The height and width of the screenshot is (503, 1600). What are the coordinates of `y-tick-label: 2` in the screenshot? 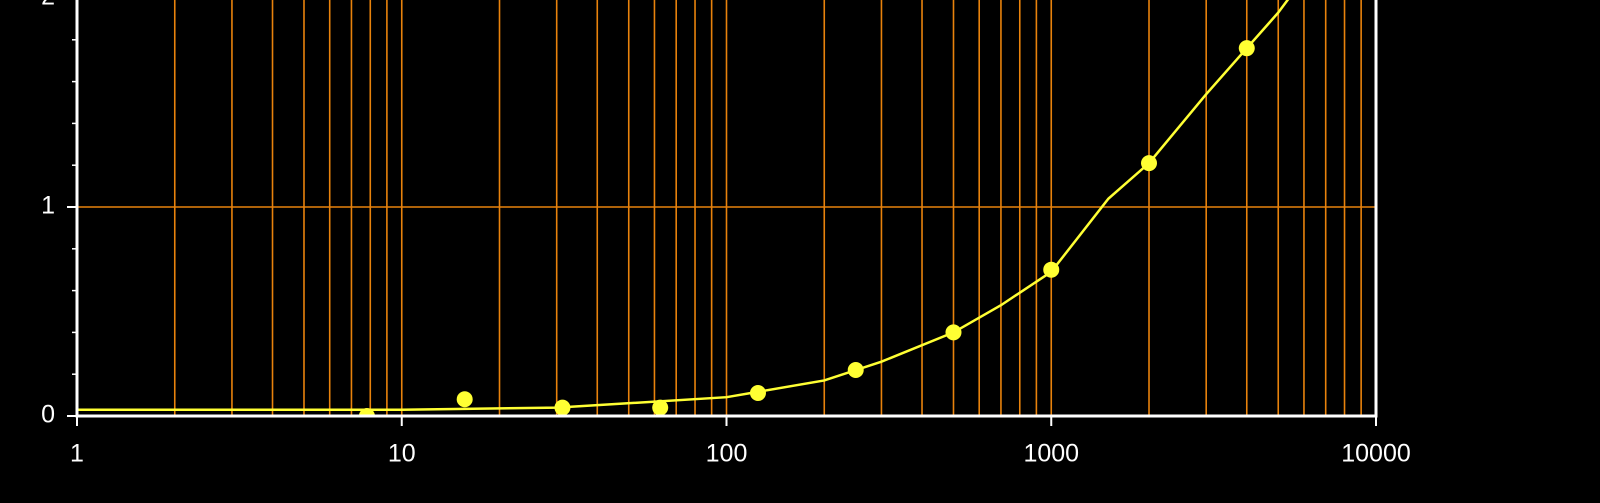 It's located at (48, 5).